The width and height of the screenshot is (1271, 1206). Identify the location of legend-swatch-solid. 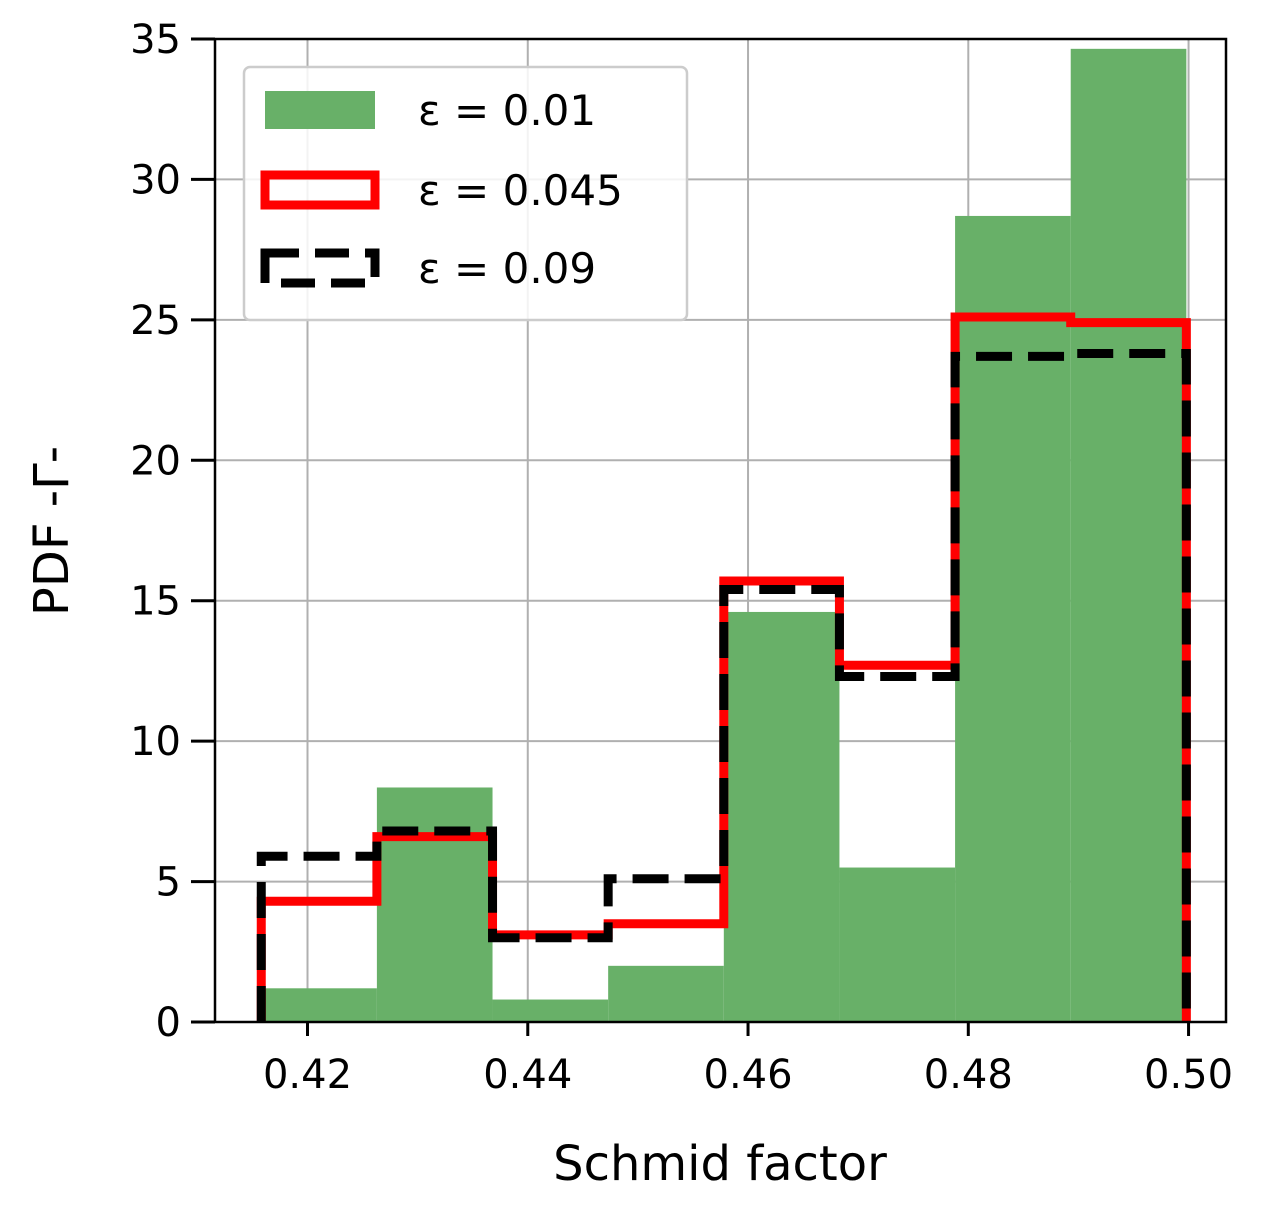
(320, 190).